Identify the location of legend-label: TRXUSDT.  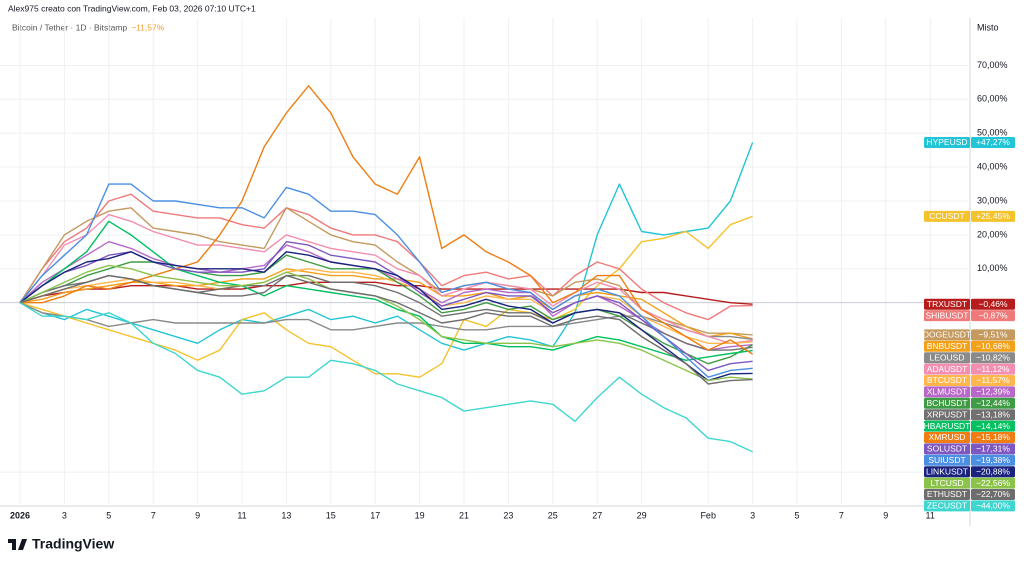
(947, 304).